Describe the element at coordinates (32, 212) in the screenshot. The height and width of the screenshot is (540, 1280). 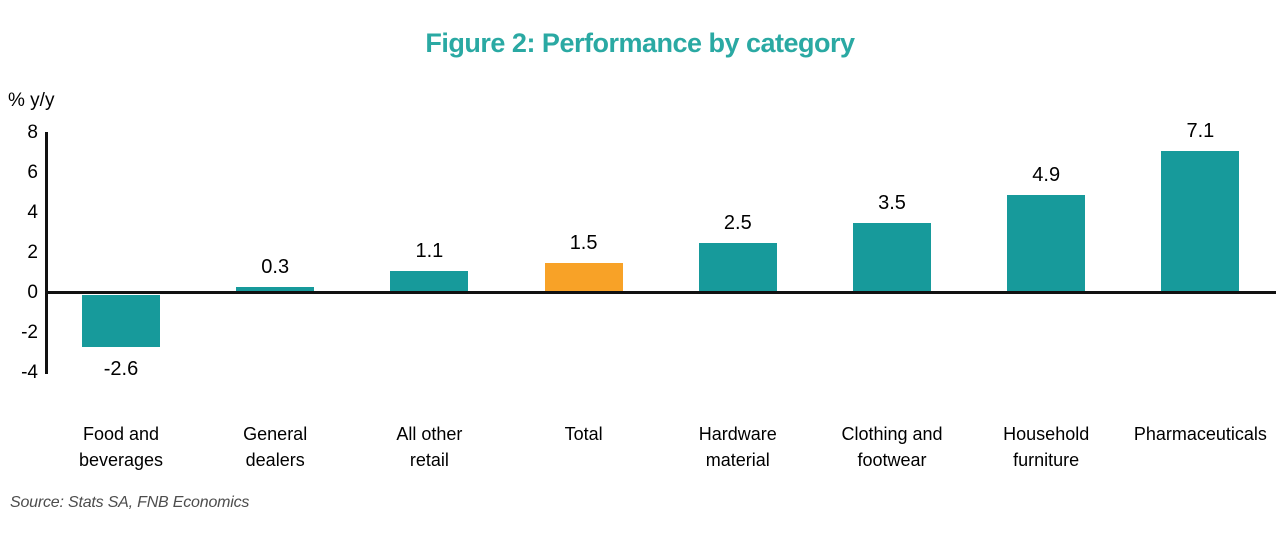
I see `y-tick-4: 4` at that location.